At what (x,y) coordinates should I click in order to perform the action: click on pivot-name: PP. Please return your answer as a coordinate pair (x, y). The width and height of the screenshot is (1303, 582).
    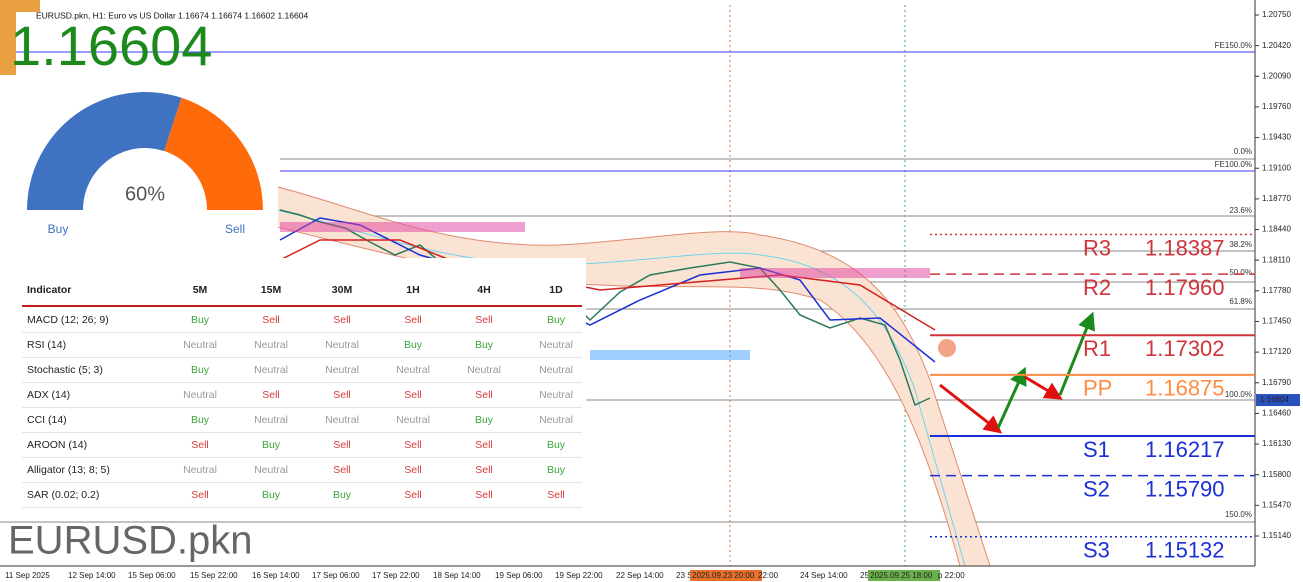
    Looking at the image, I should click on (1097, 388).